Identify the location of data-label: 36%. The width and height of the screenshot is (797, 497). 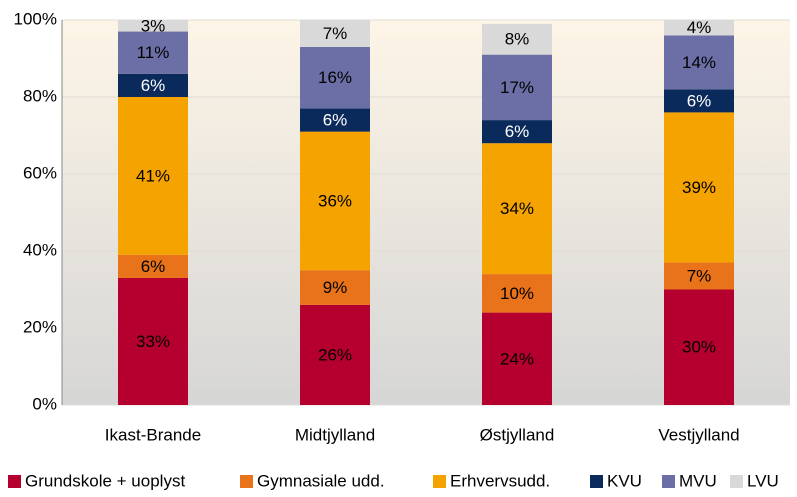
(335, 200).